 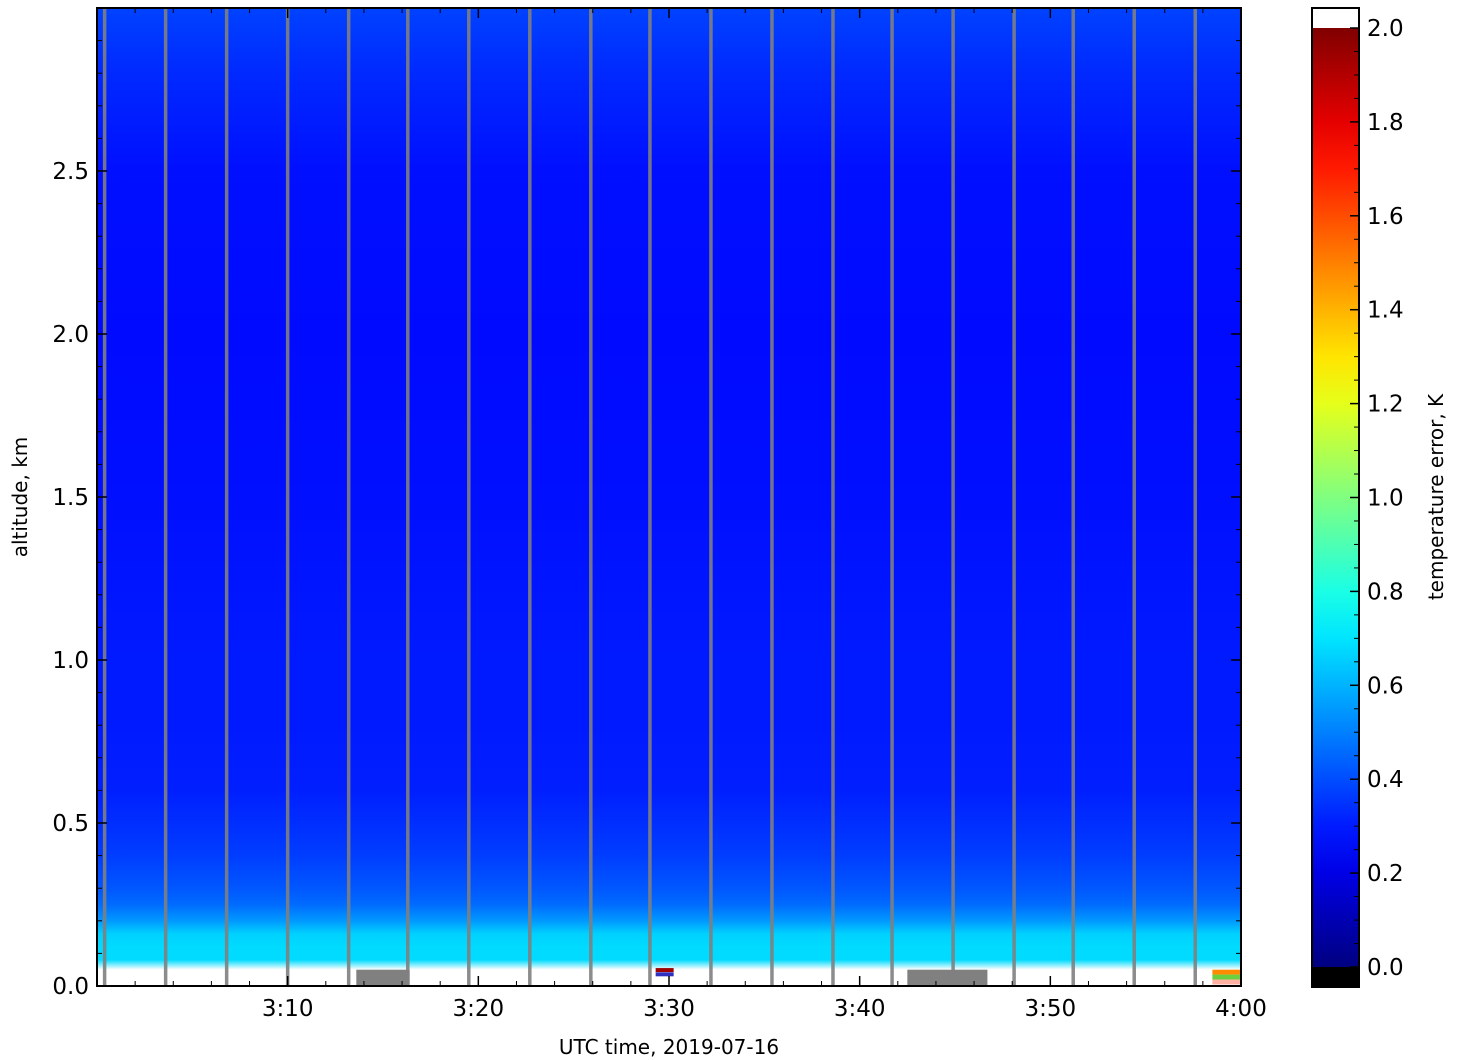 What do you see at coordinates (1385, 29) in the screenshot?
I see `colorbar-tick-label: 2.0` at bounding box center [1385, 29].